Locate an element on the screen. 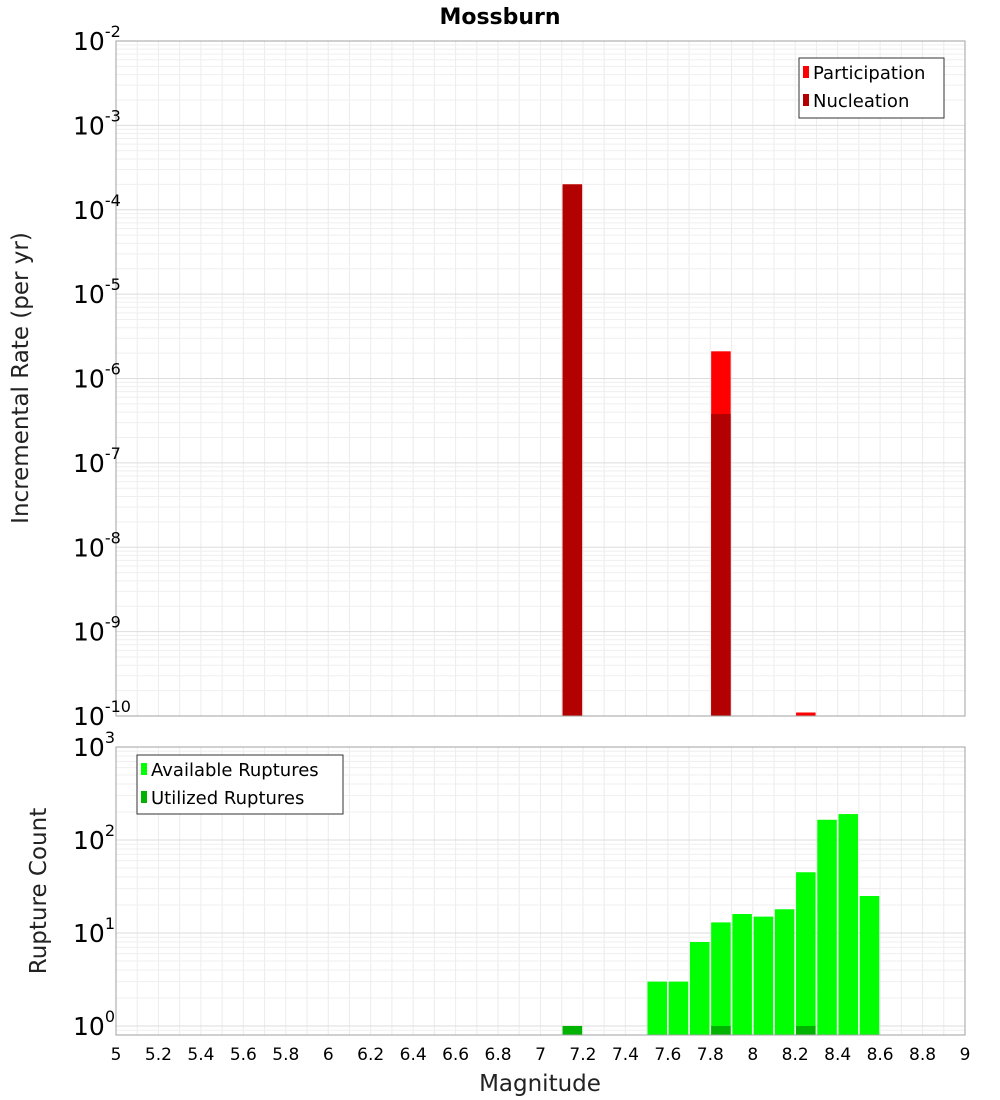  chart-title: Mossburn is located at coordinates (499, 17).